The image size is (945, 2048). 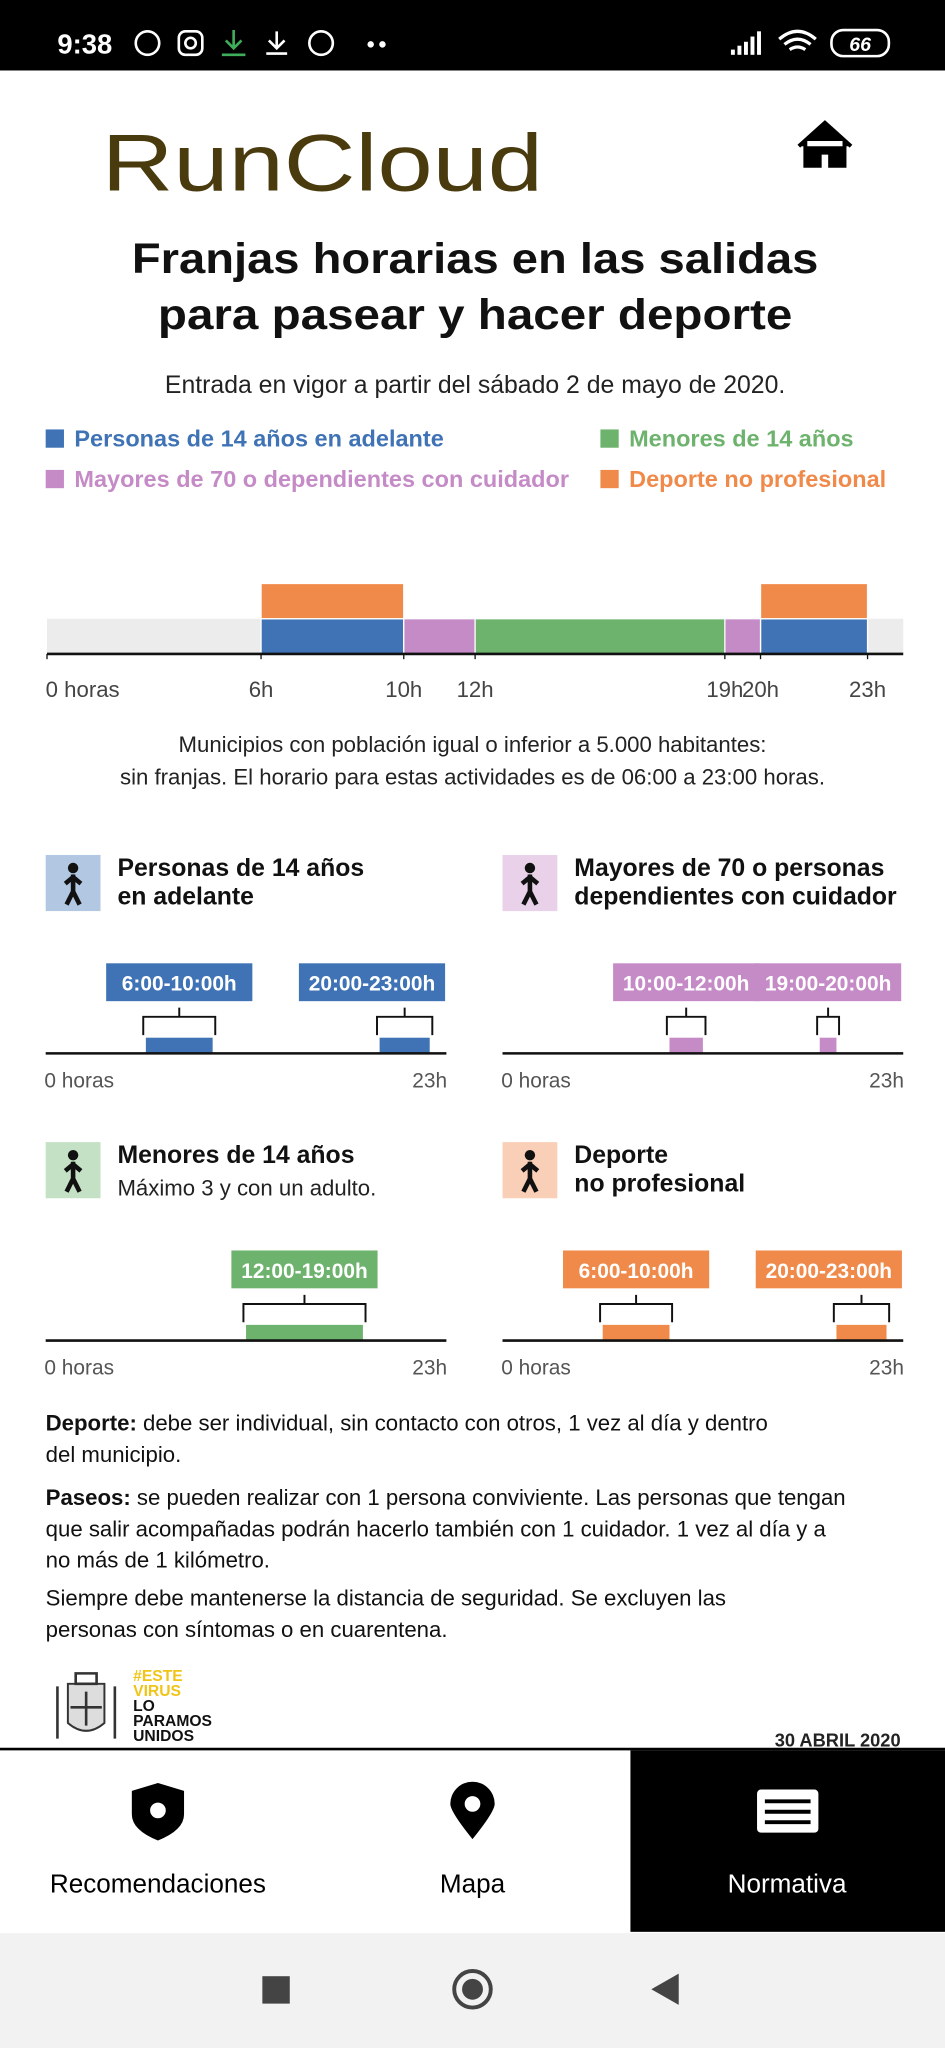 What do you see at coordinates (322, 164) in the screenshot?
I see `app-logo: RunCloud` at bounding box center [322, 164].